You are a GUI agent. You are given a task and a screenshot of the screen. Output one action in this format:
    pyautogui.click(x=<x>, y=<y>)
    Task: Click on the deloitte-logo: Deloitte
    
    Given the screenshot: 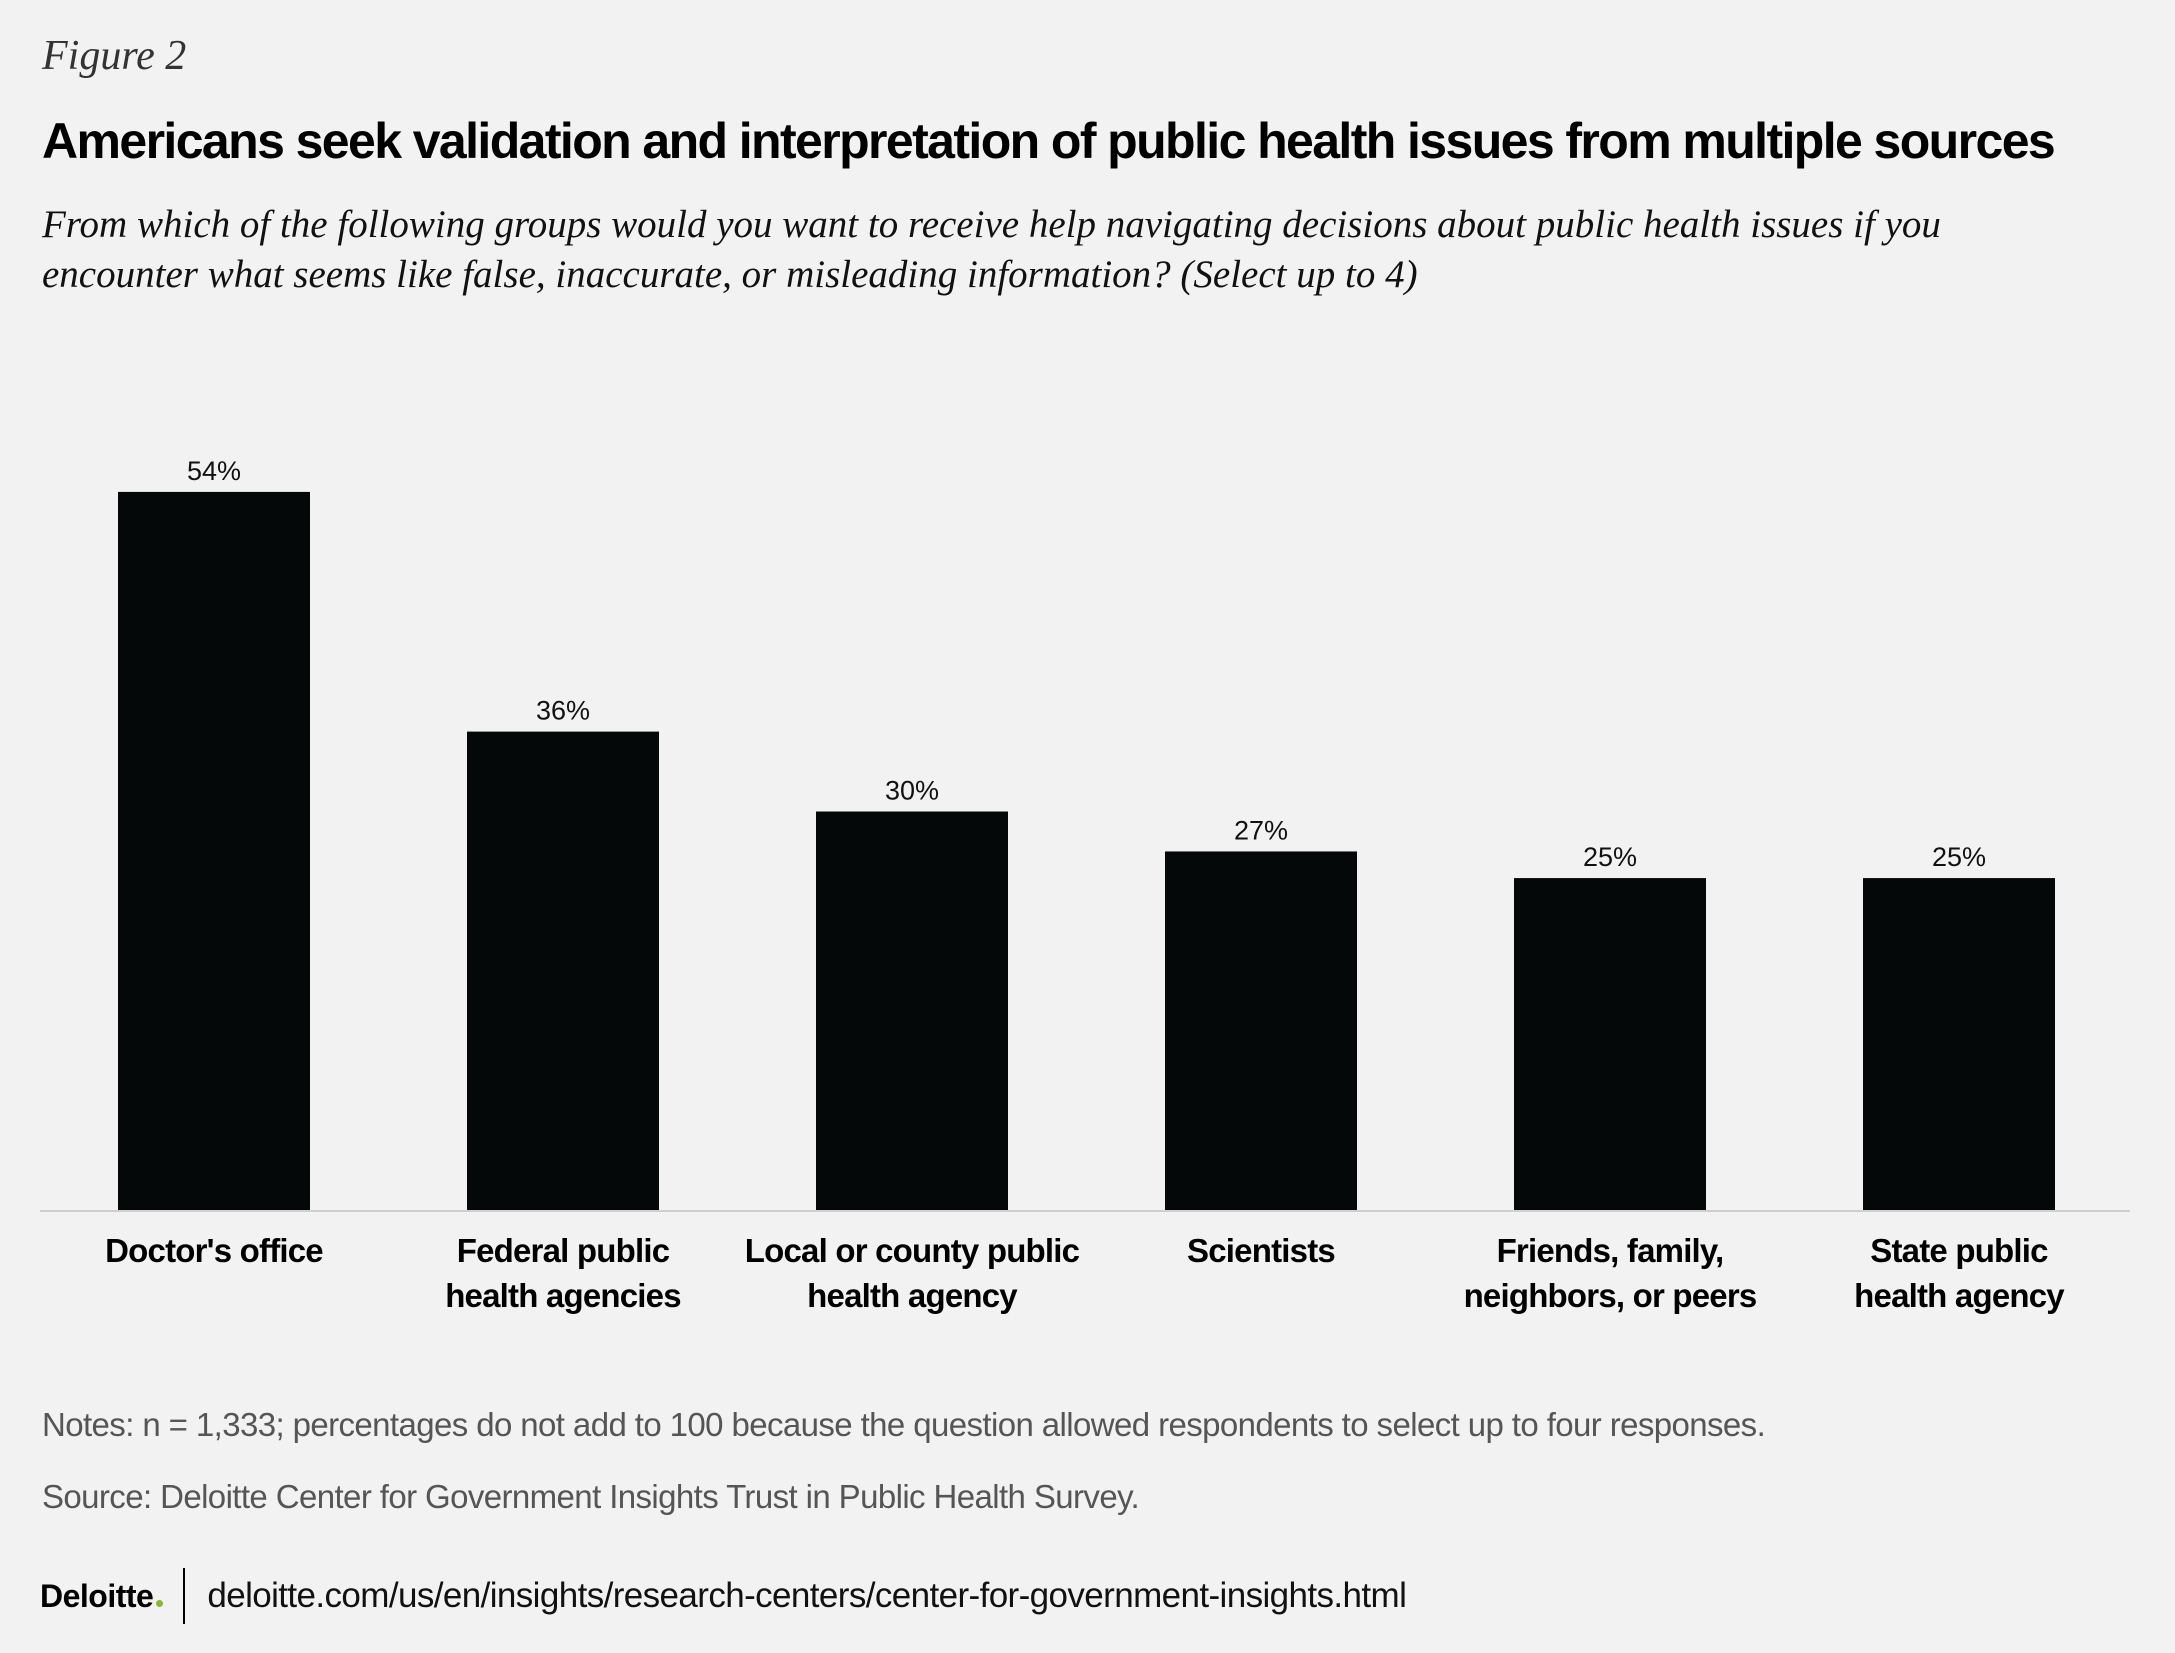 What is the action you would take?
    pyautogui.click(x=102, y=1596)
    